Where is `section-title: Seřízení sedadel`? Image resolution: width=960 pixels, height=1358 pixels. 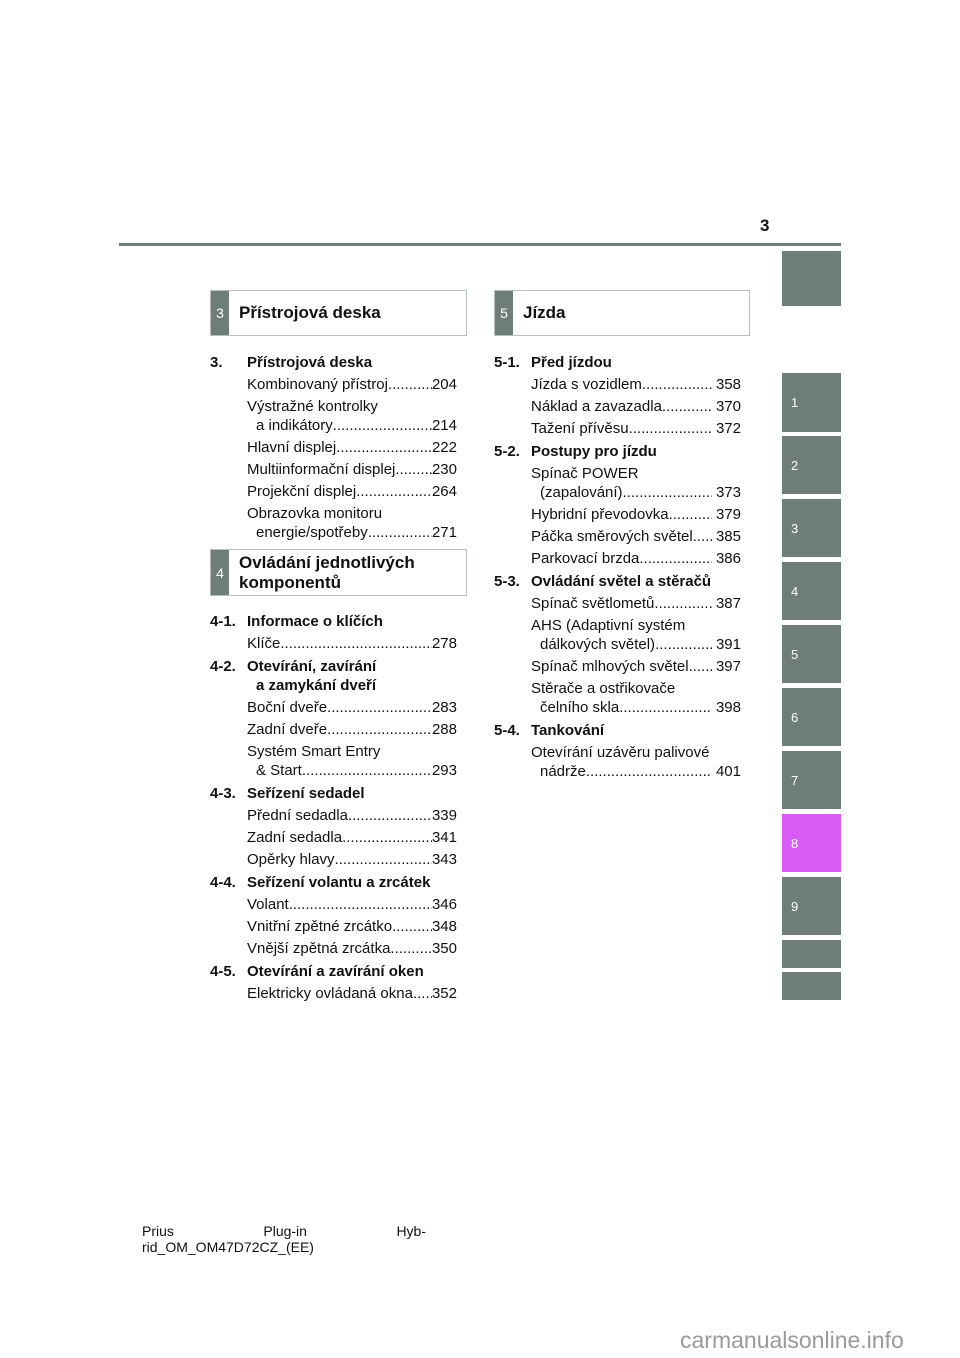 section-title: Seřízení sedadel is located at coordinates (306, 793).